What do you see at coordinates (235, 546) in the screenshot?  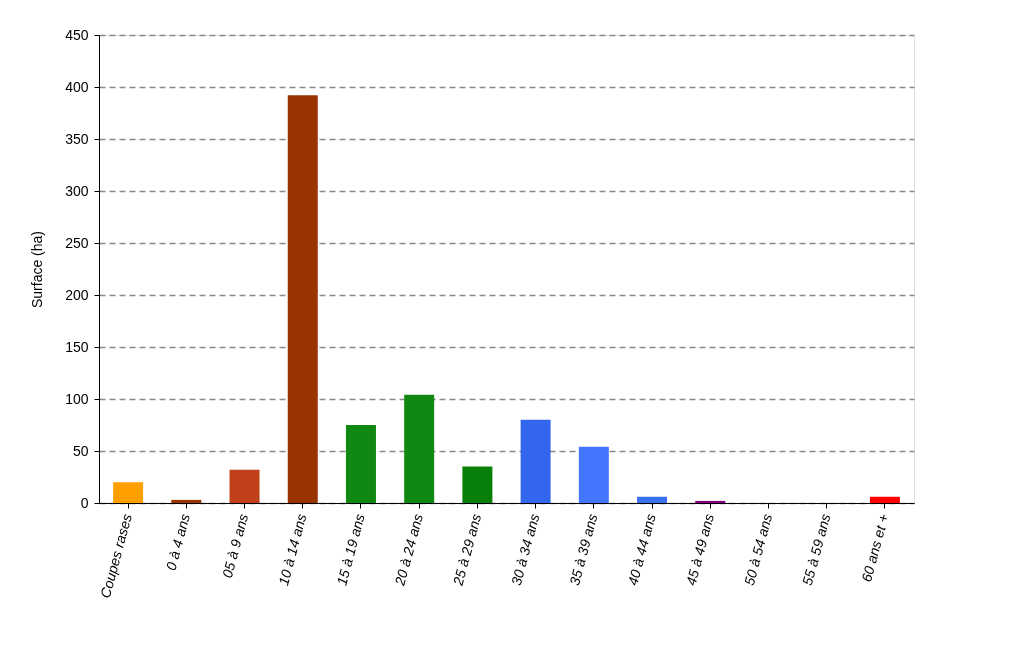 I see `x-tick-label: 05 à 9 ans` at bounding box center [235, 546].